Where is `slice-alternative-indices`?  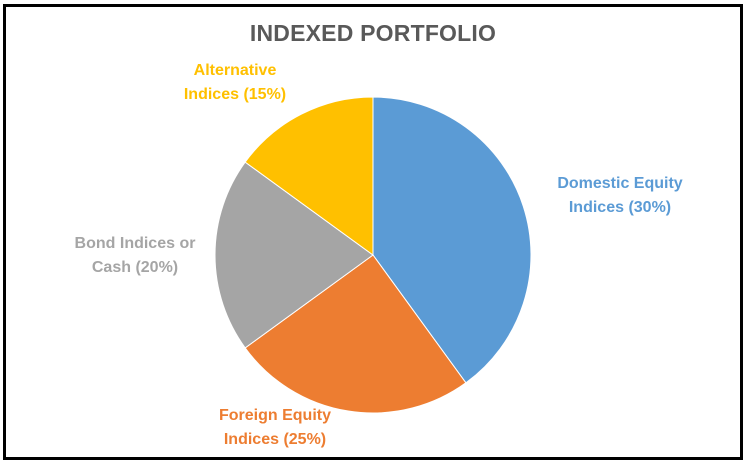 slice-alternative-indices is located at coordinates (309, 176).